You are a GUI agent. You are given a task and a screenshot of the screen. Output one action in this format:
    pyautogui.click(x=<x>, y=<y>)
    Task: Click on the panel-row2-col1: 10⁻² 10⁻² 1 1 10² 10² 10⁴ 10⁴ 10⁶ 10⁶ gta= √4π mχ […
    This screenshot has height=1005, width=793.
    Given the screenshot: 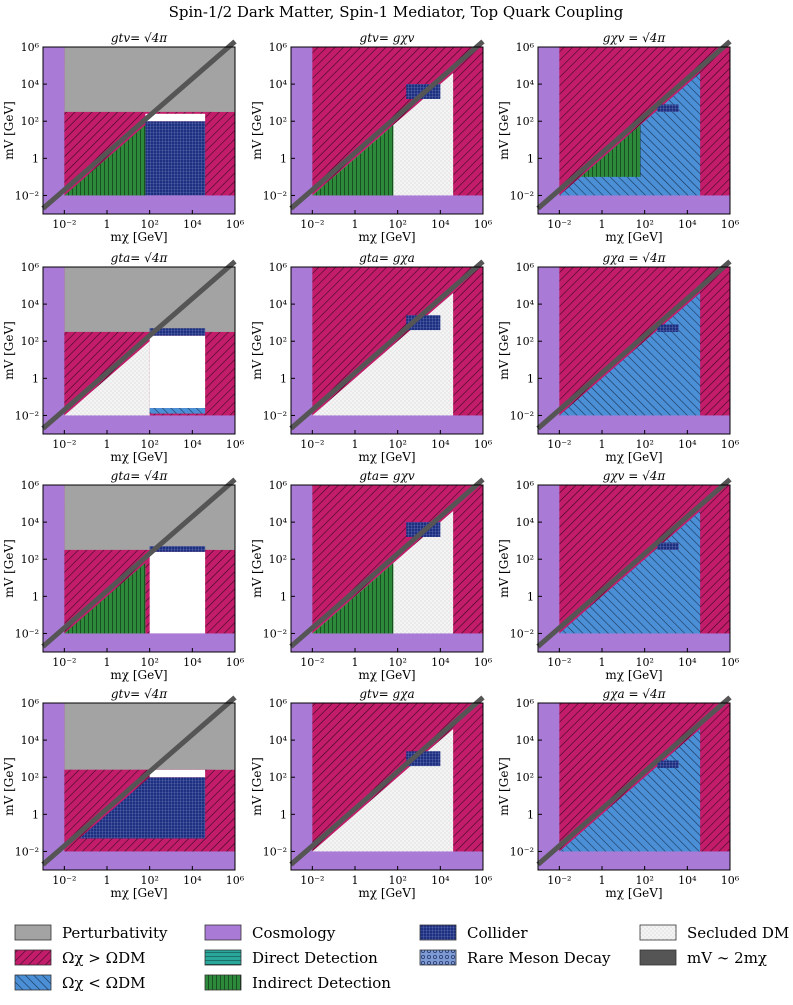 What is the action you would take?
    pyautogui.click(x=123, y=357)
    